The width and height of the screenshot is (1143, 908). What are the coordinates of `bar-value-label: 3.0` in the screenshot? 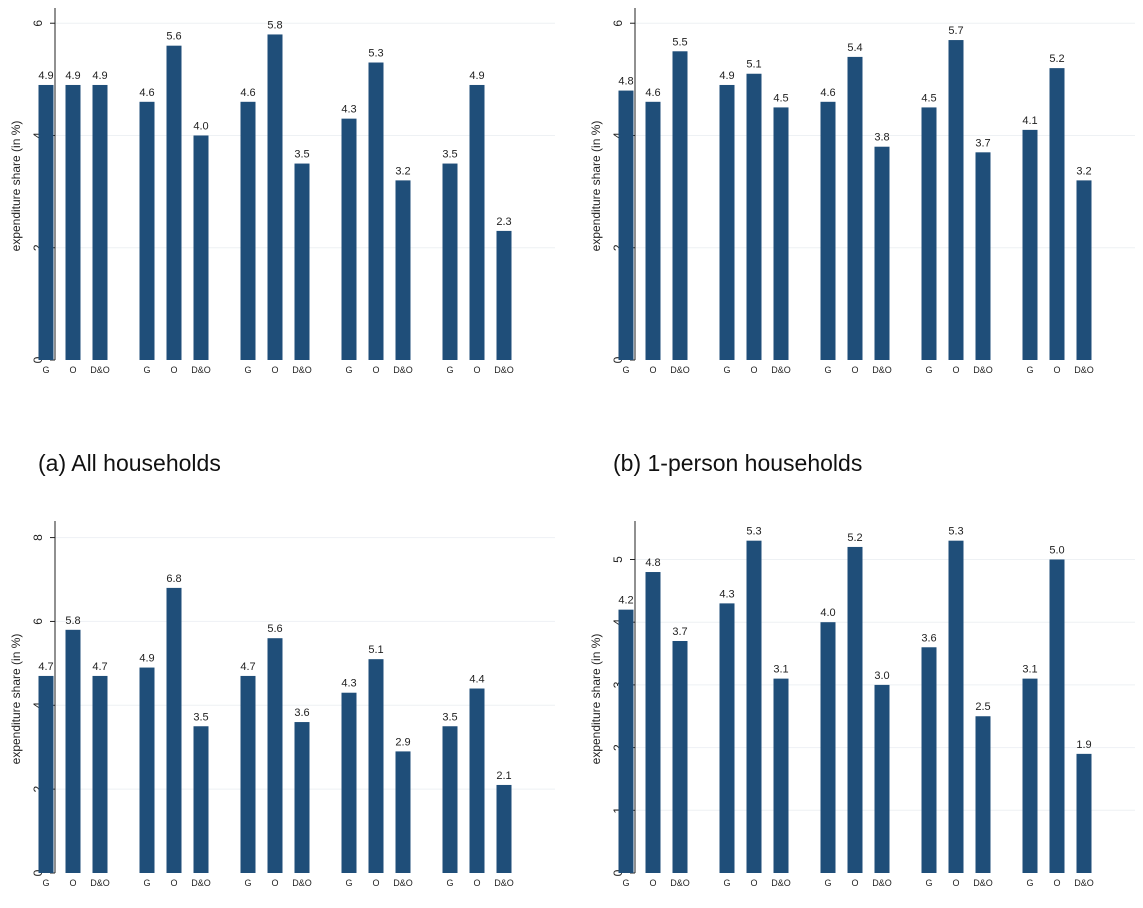 It's located at (881, 676).